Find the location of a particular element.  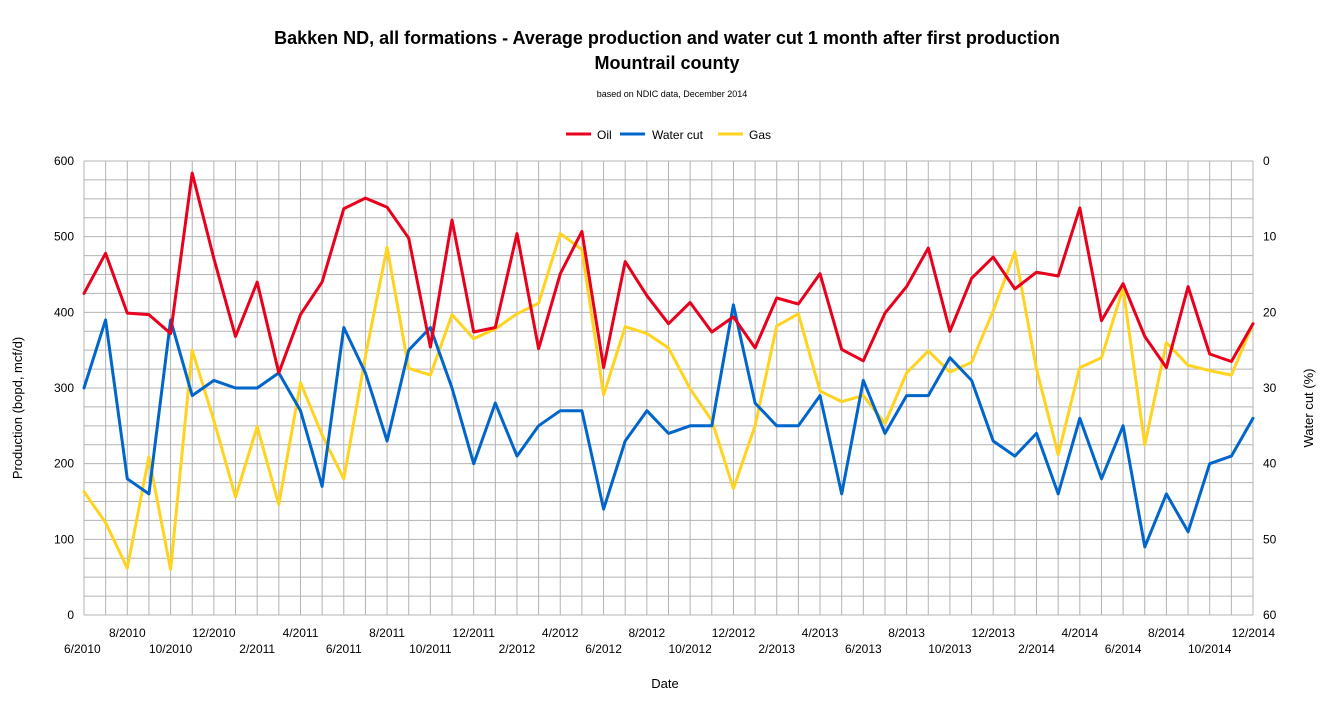

x-tick-label: 2/2013 is located at coordinates (776, 649).